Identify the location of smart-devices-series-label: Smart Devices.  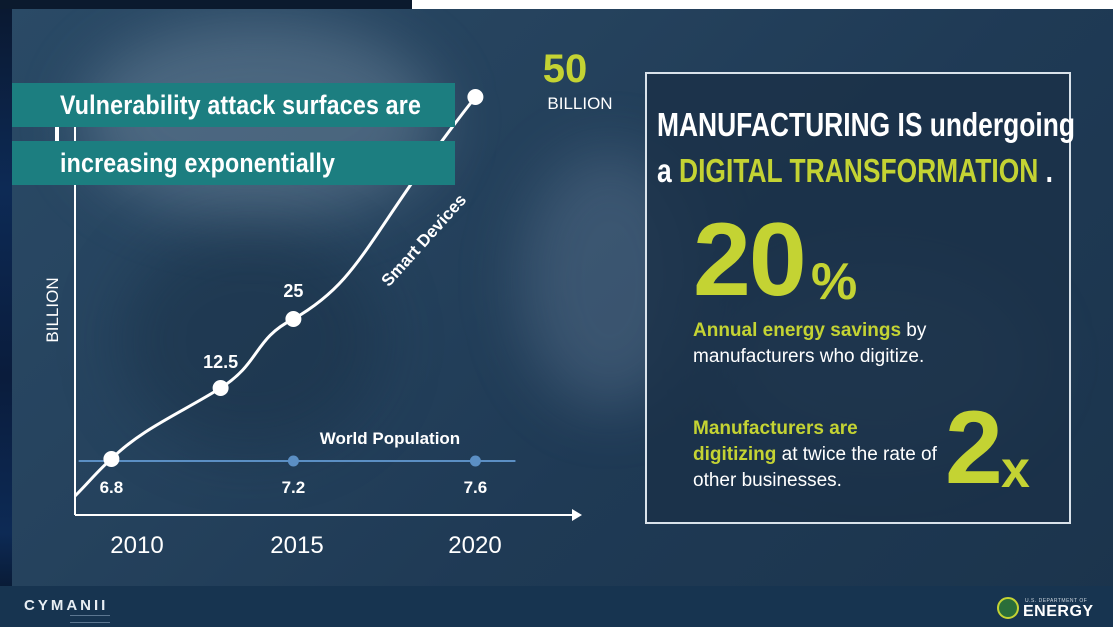
(424, 240).